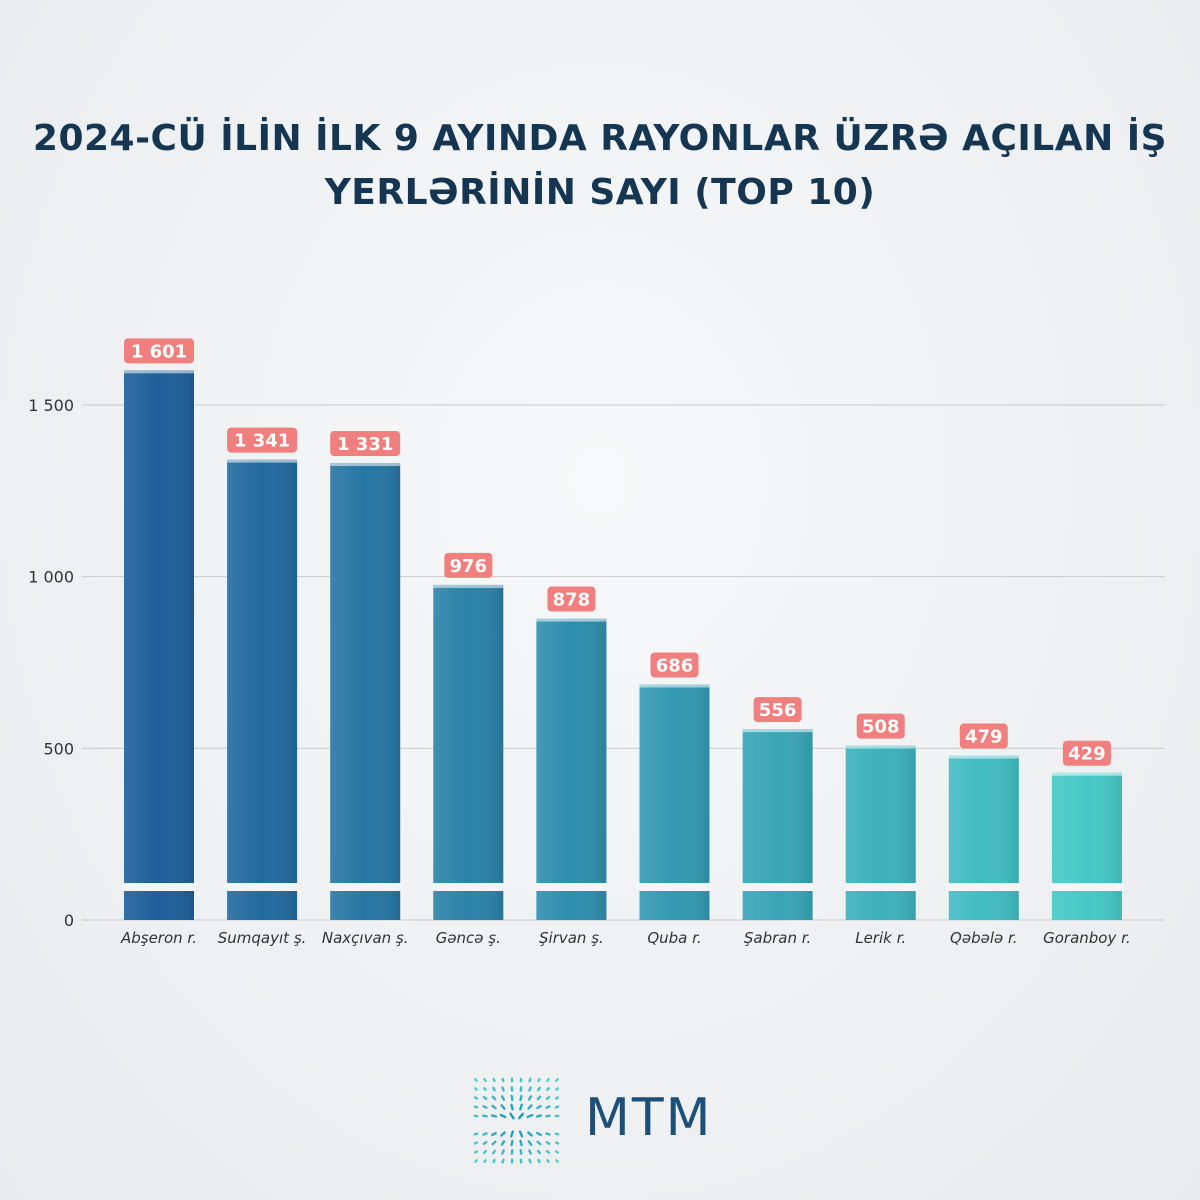 The image size is (1200, 1200). What do you see at coordinates (262, 938) in the screenshot?
I see `x-tick-label: Sumqayıt ş.` at bounding box center [262, 938].